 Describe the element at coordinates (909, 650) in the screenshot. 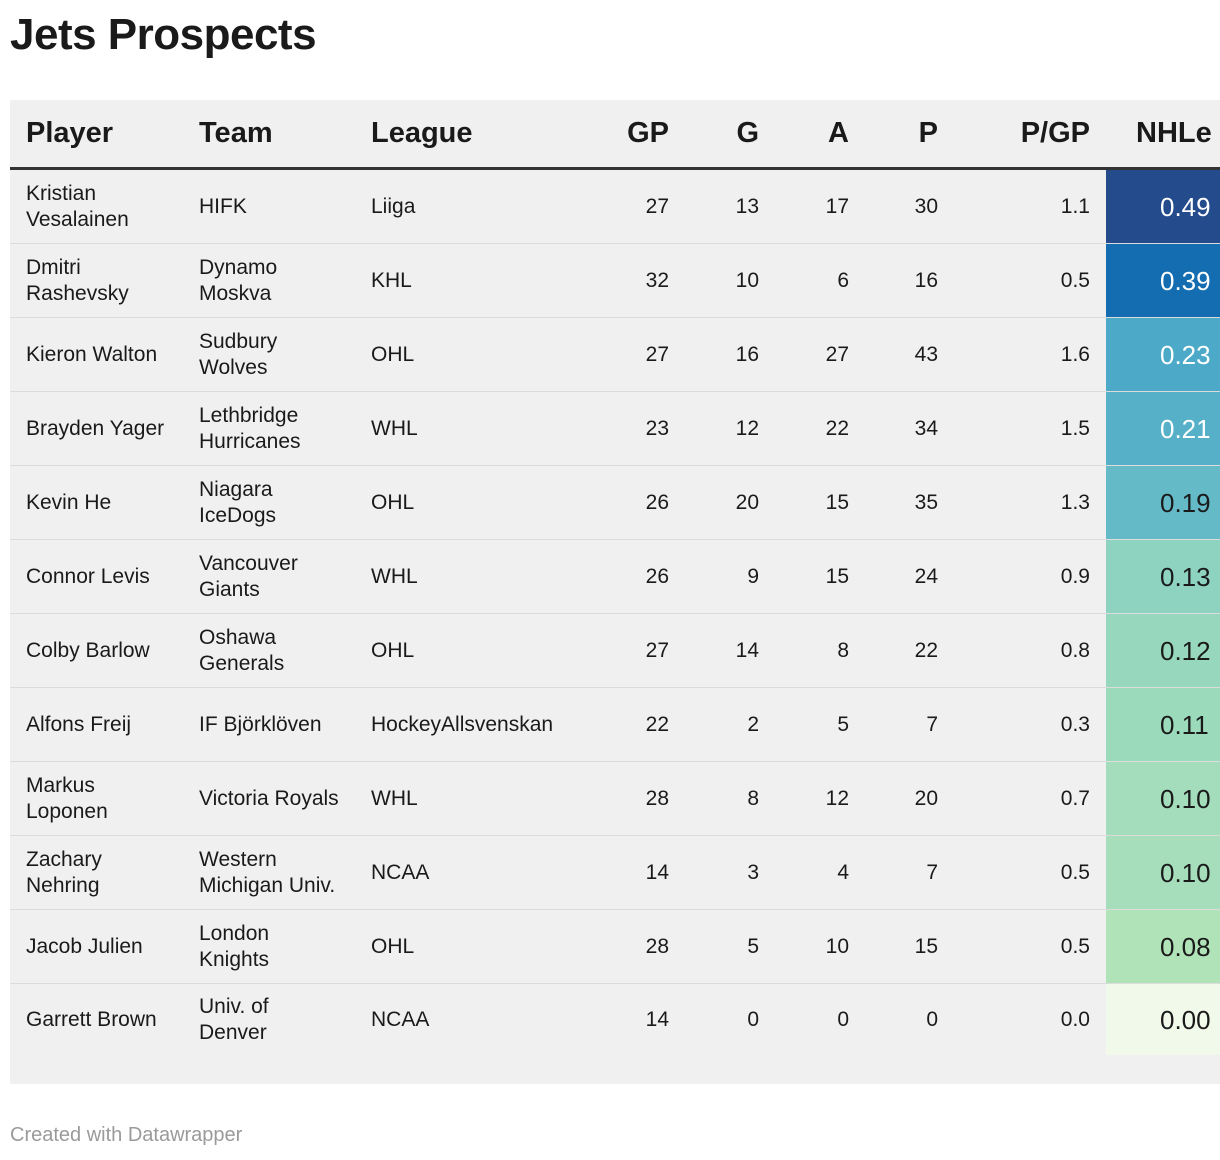

I see `cell-p: 22` at that location.